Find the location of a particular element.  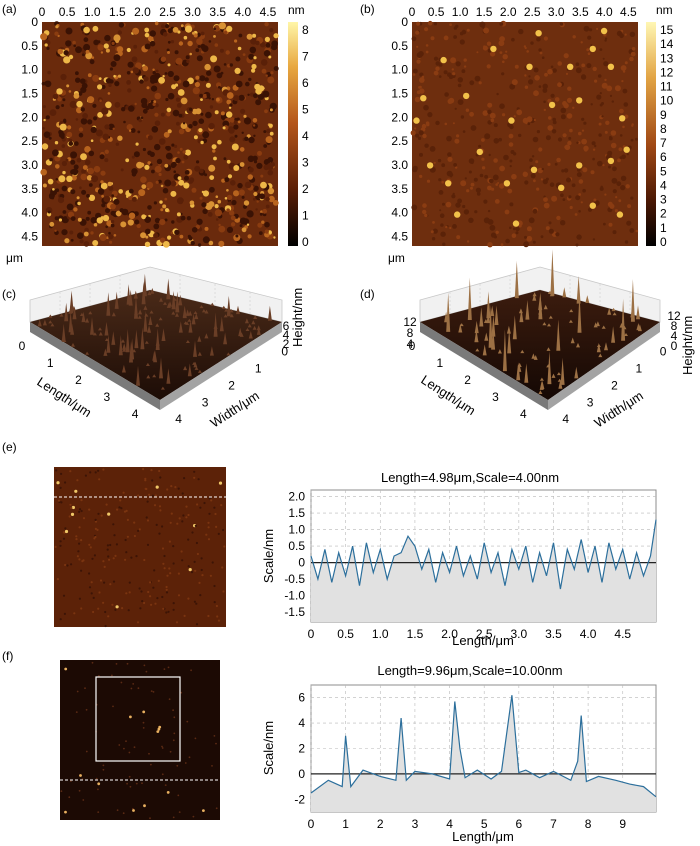

x-tick-label: 1.0 is located at coordinates (380, 634).